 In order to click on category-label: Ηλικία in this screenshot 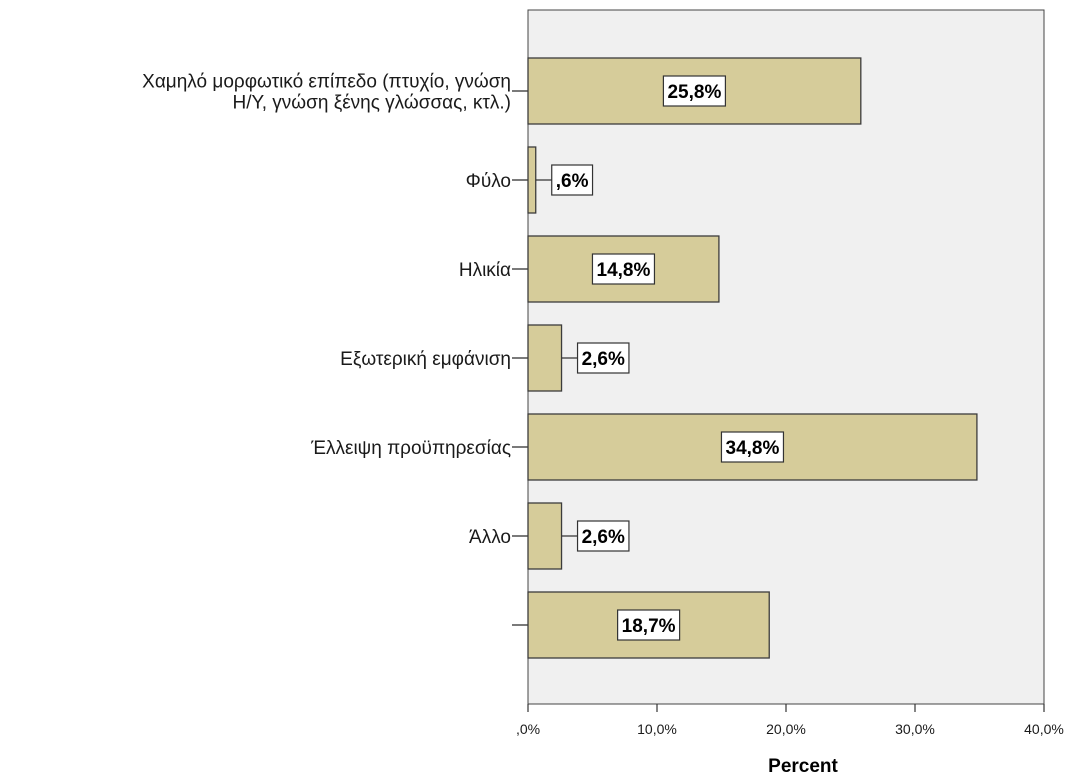, I will do `click(485, 270)`.